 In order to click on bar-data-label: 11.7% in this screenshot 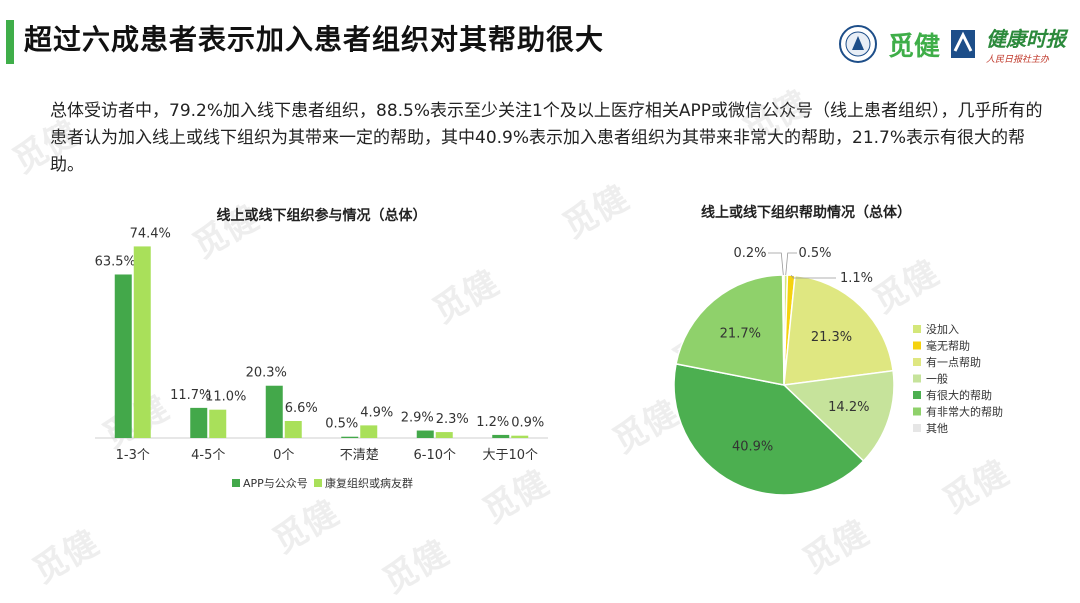, I will do `click(190, 395)`.